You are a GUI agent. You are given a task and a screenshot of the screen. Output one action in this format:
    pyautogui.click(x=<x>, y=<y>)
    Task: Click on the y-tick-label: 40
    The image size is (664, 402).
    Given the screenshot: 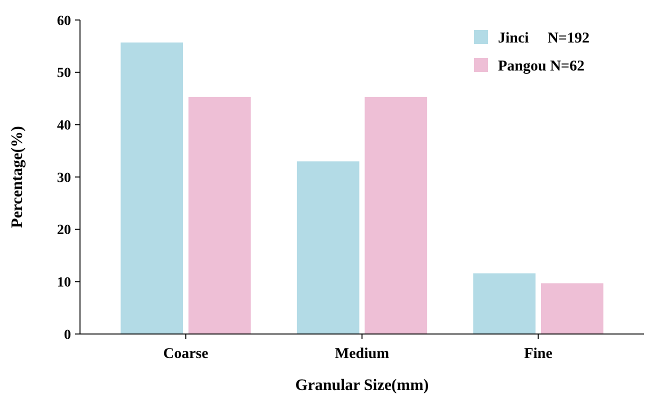 What is the action you would take?
    pyautogui.click(x=64, y=126)
    